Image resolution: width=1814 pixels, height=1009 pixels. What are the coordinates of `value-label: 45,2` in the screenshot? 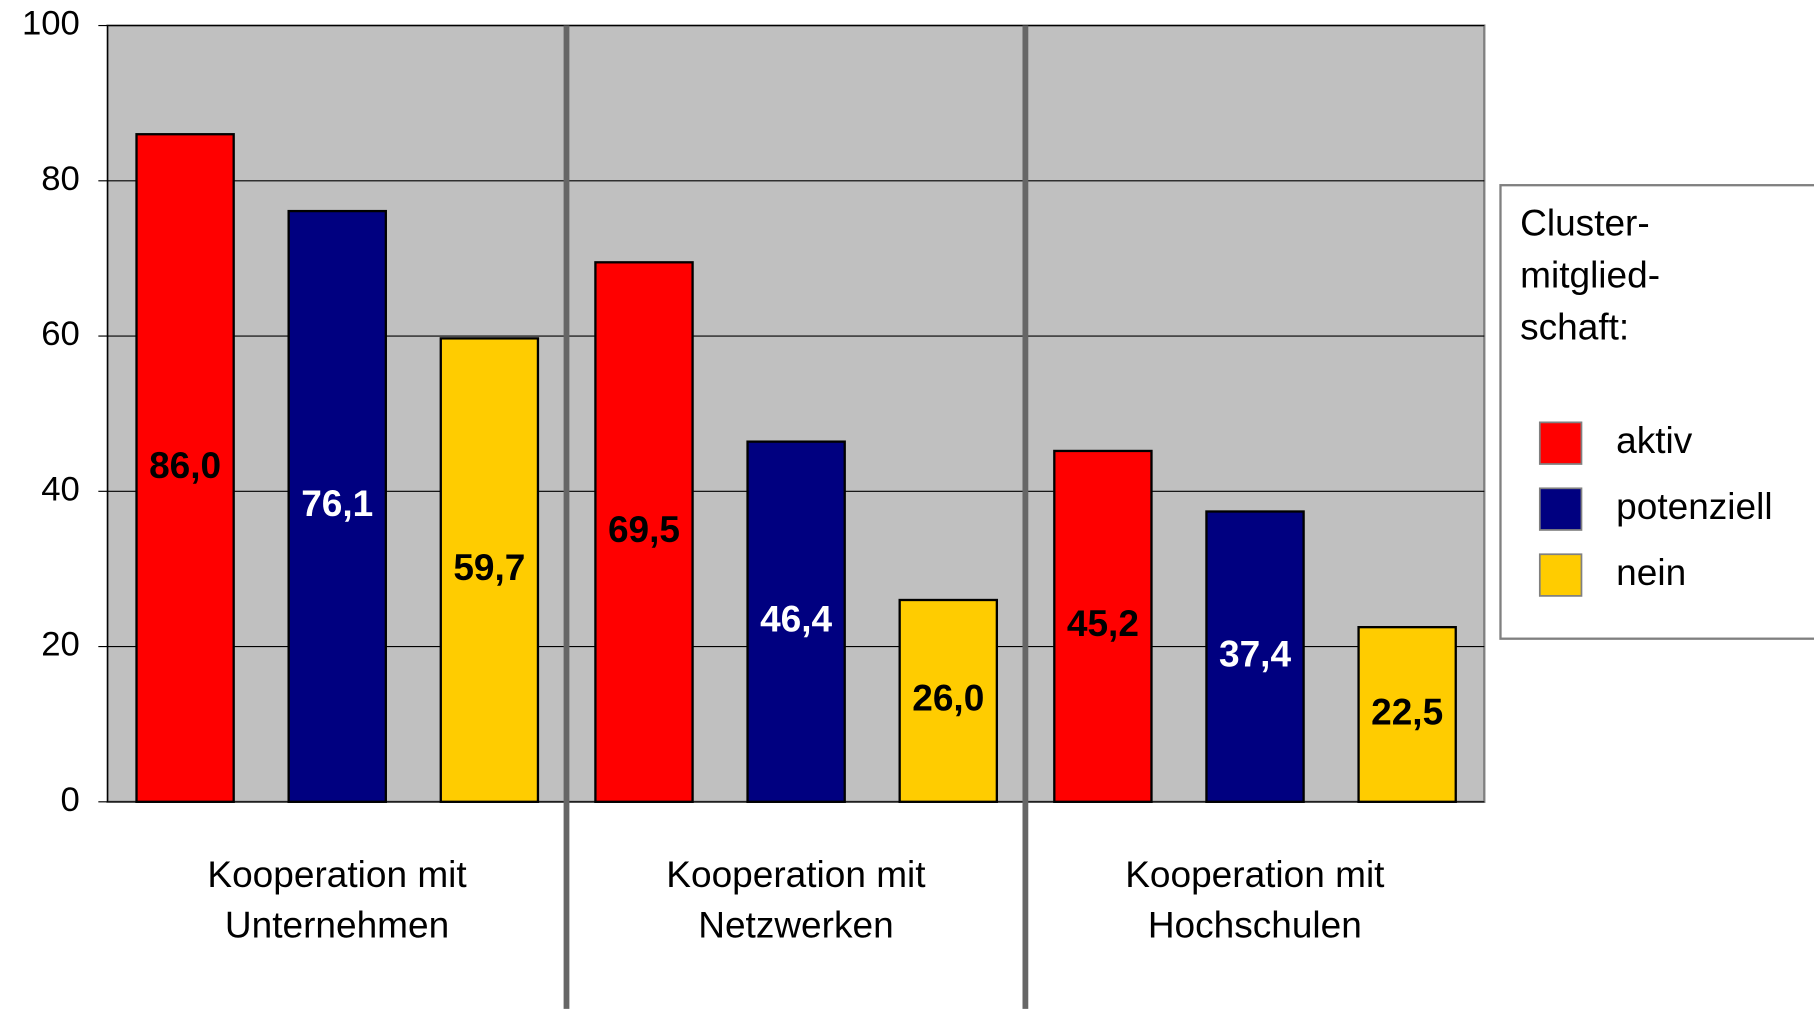 It's located at (1103, 623).